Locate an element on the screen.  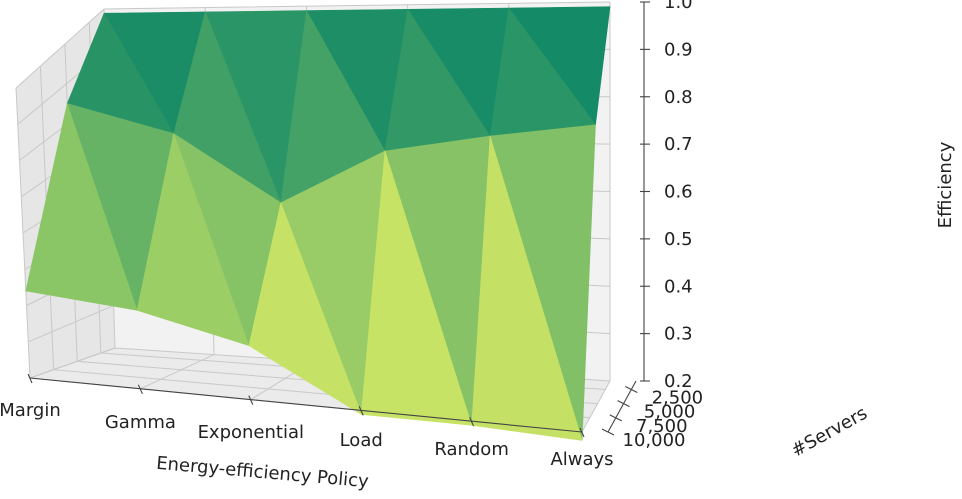
x-axis-line is located at coordinates (306, 405).